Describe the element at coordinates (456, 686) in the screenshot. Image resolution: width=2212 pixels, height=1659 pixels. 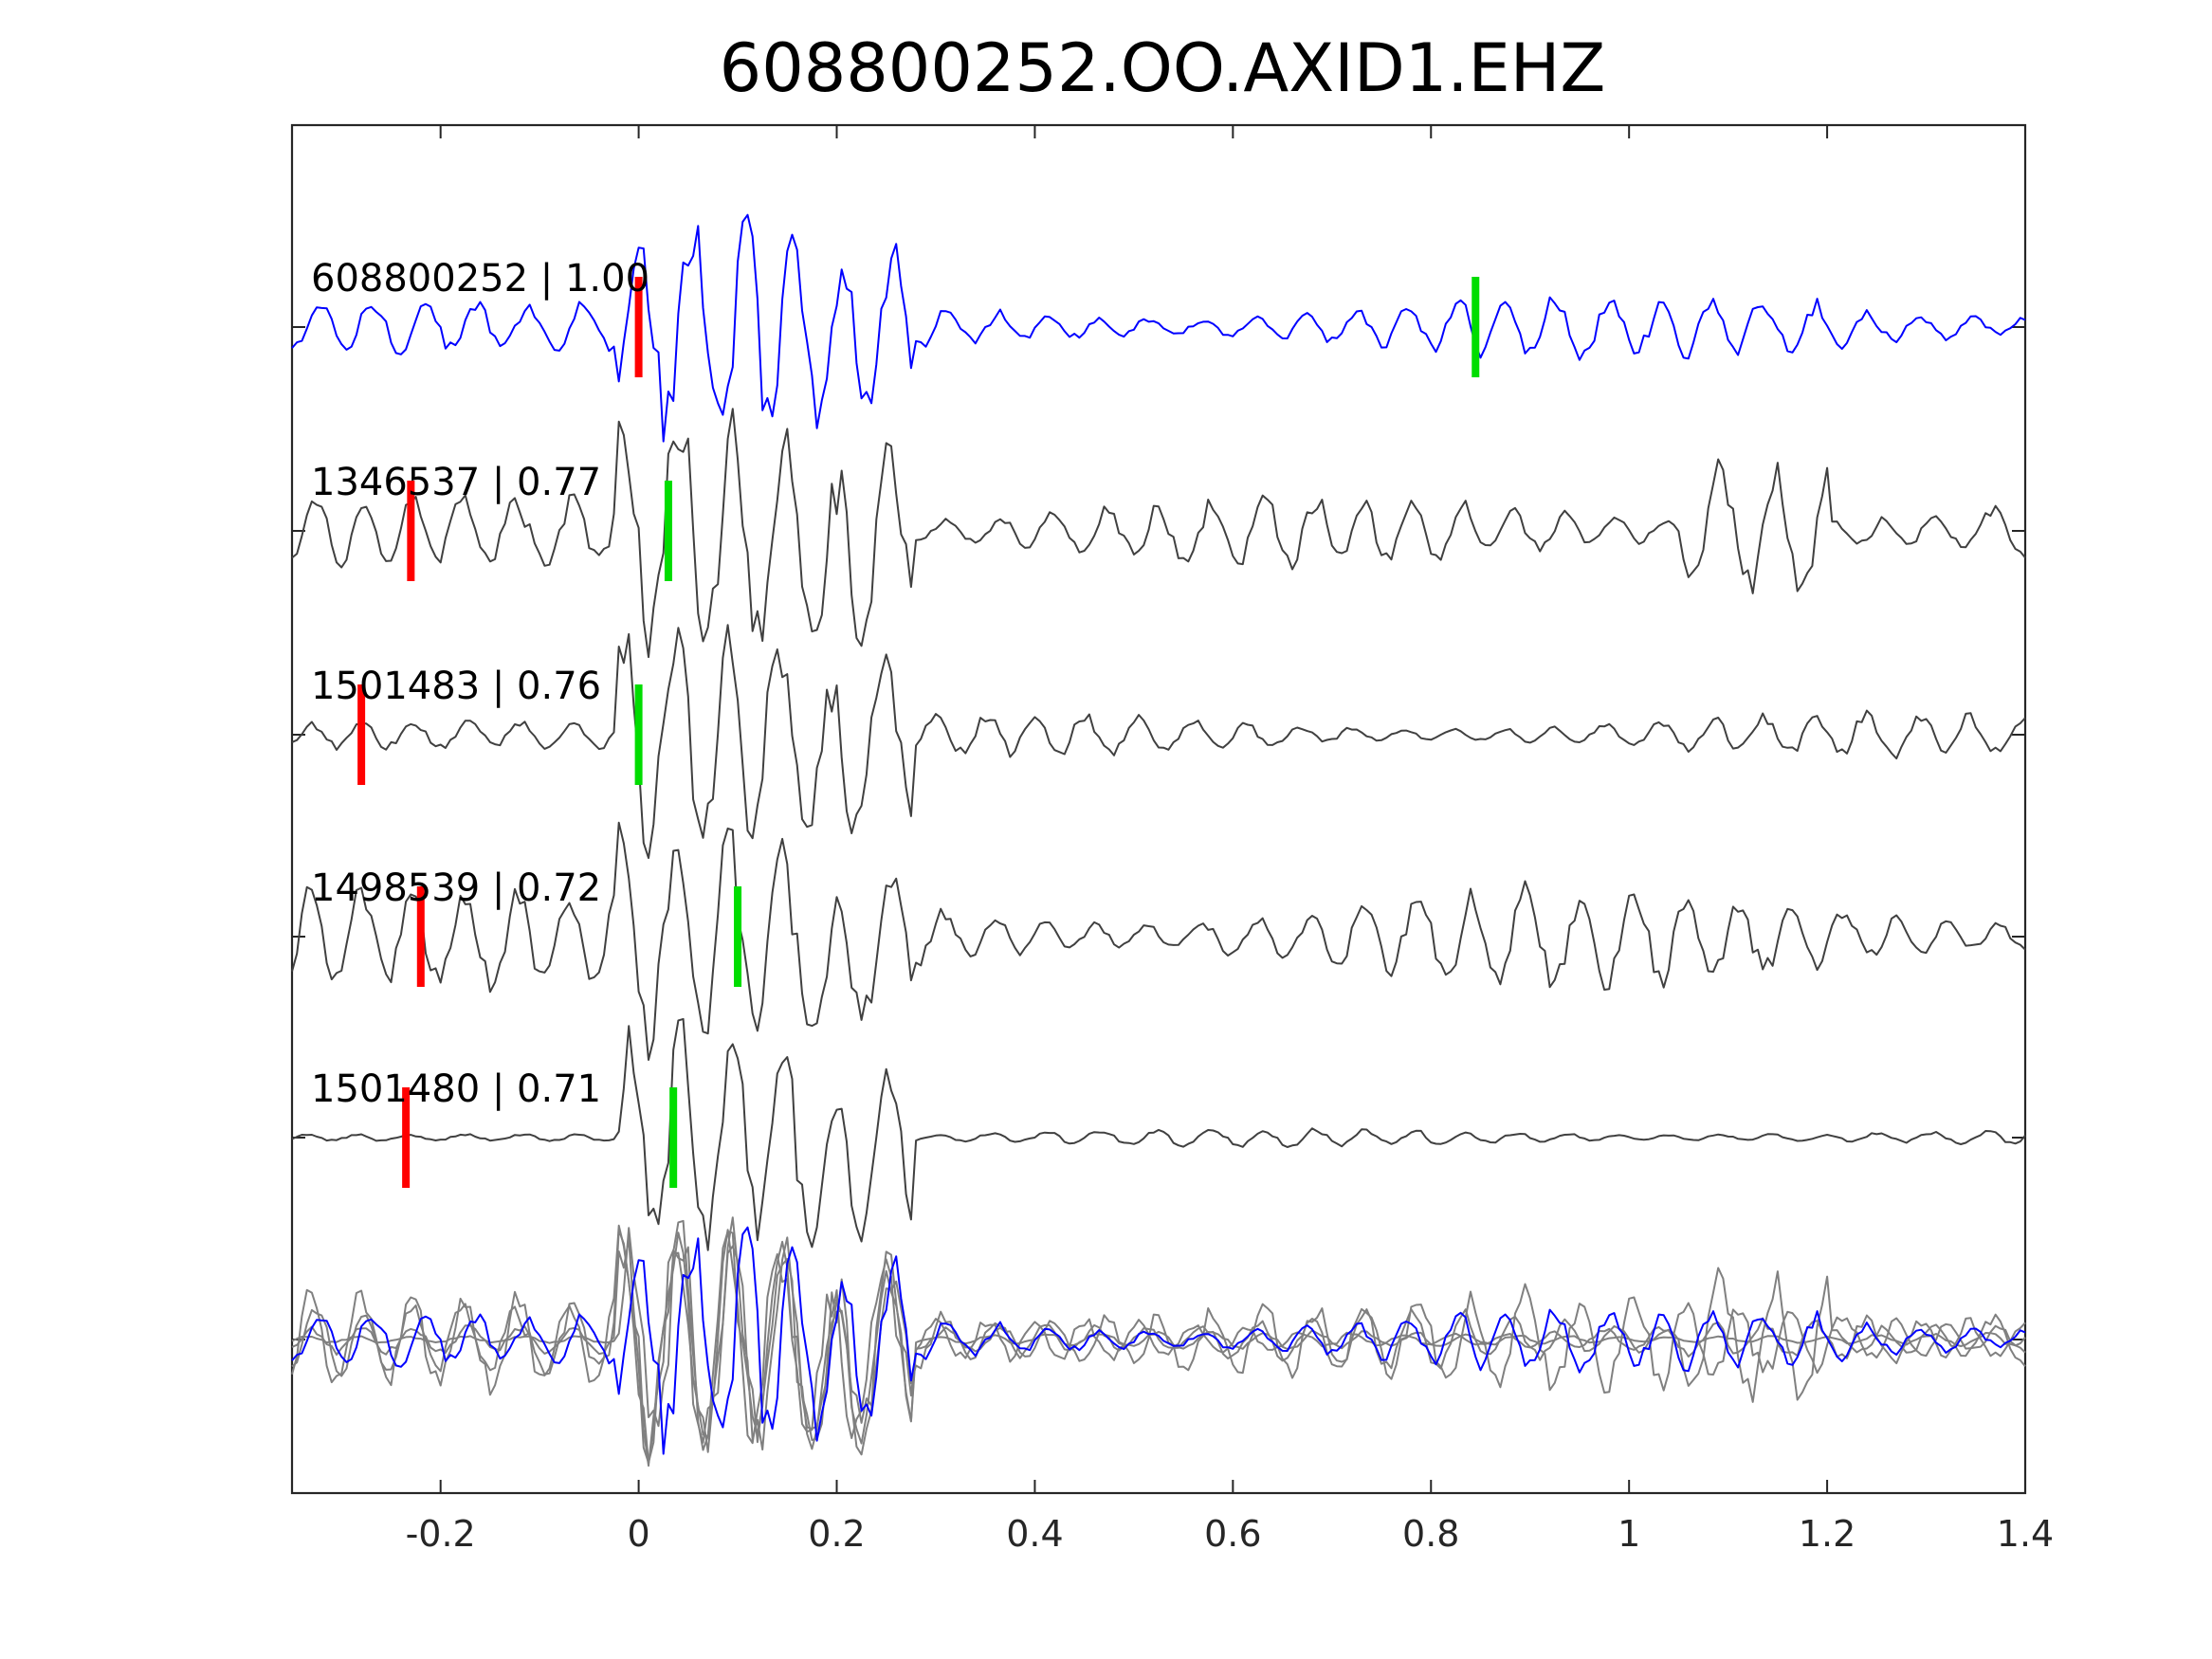
I see `trace-label-1501483: 1501483 | 0.76` at that location.